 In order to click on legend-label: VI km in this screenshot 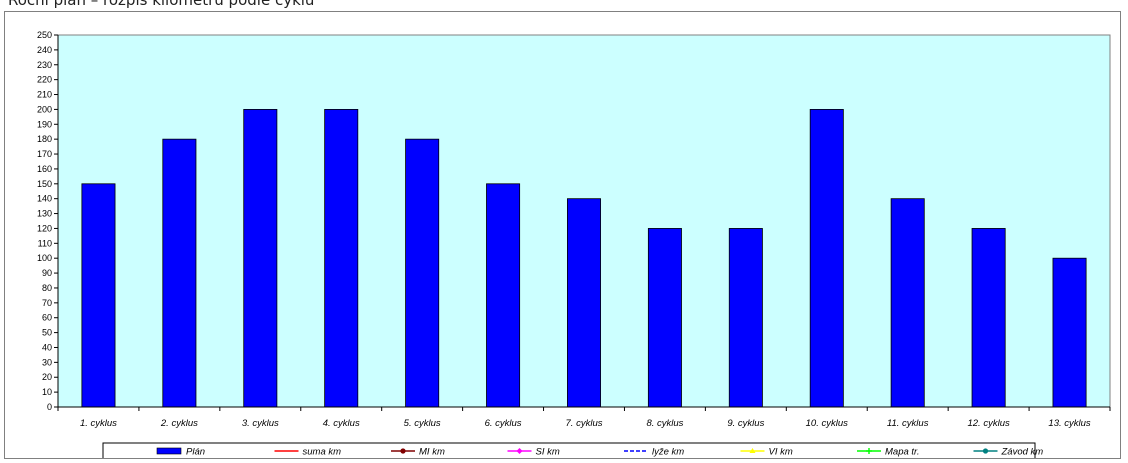, I will do `click(781, 452)`.